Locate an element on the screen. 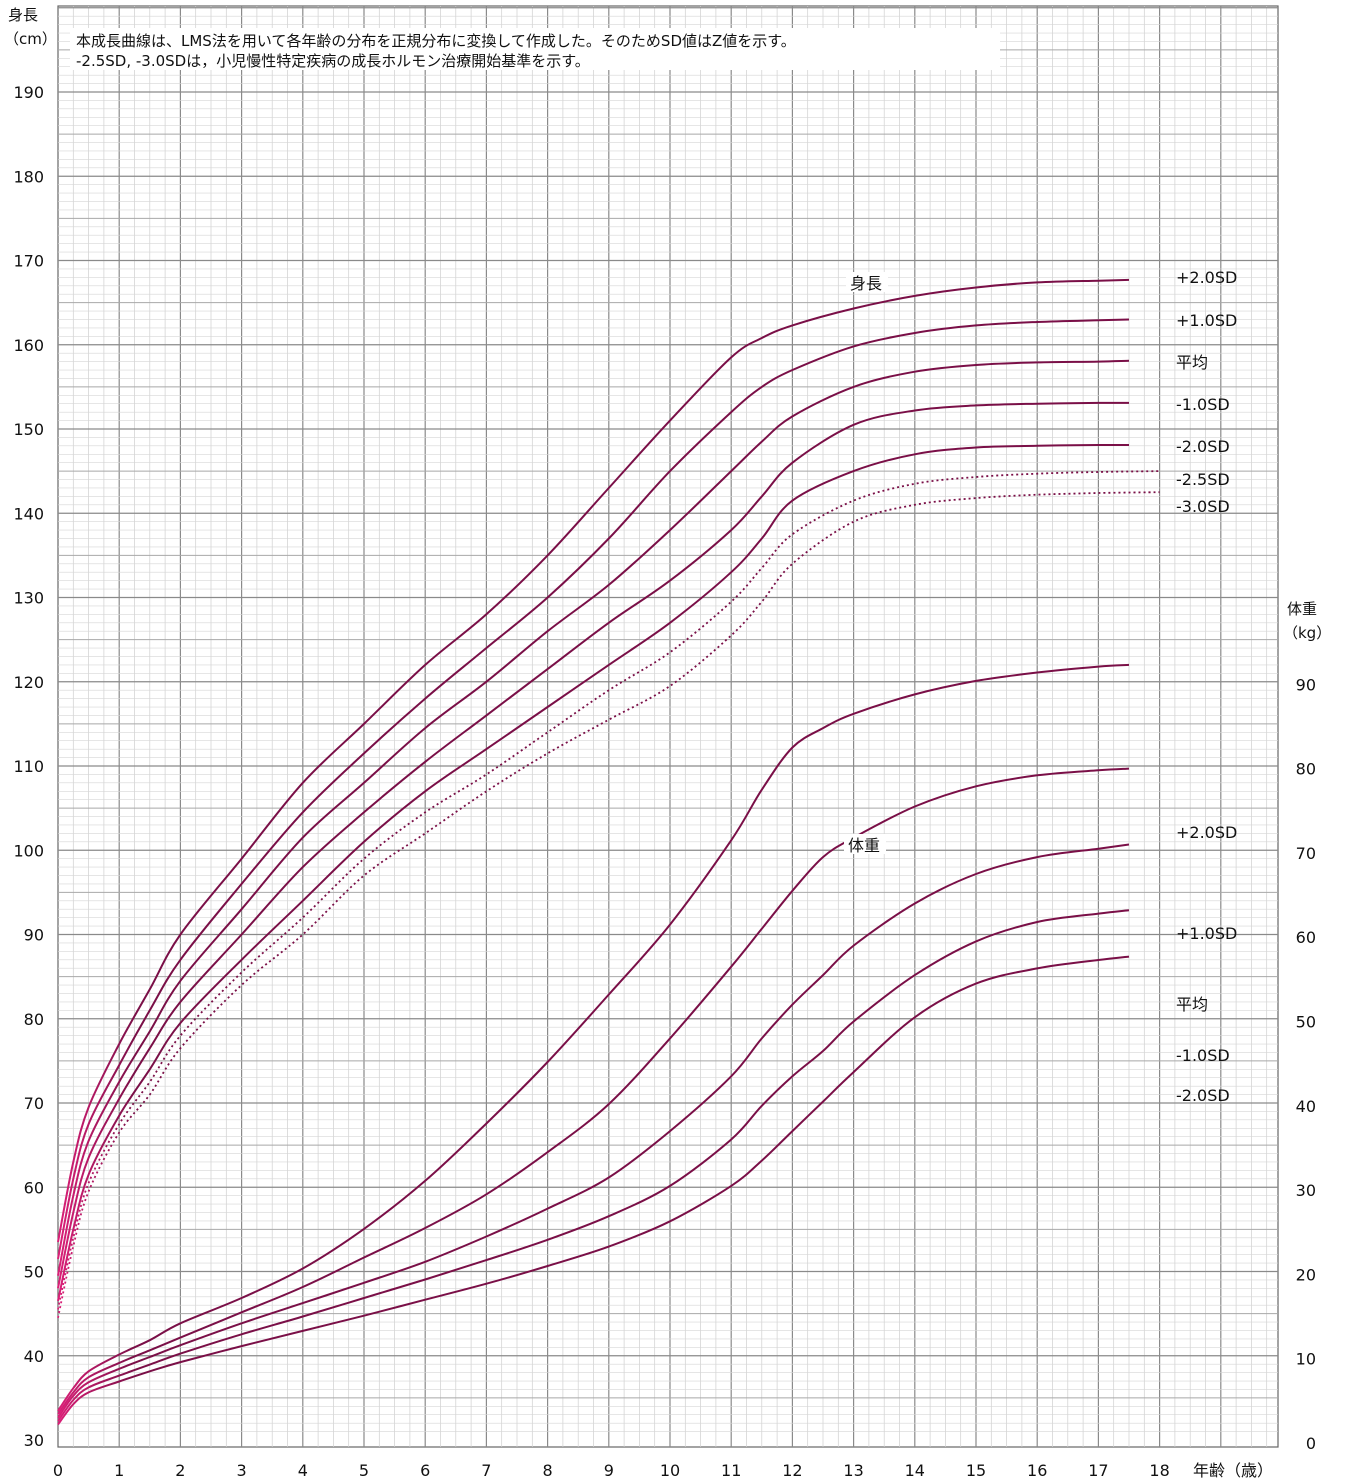  y-left-tick-label: 50 is located at coordinates (34, 1272).